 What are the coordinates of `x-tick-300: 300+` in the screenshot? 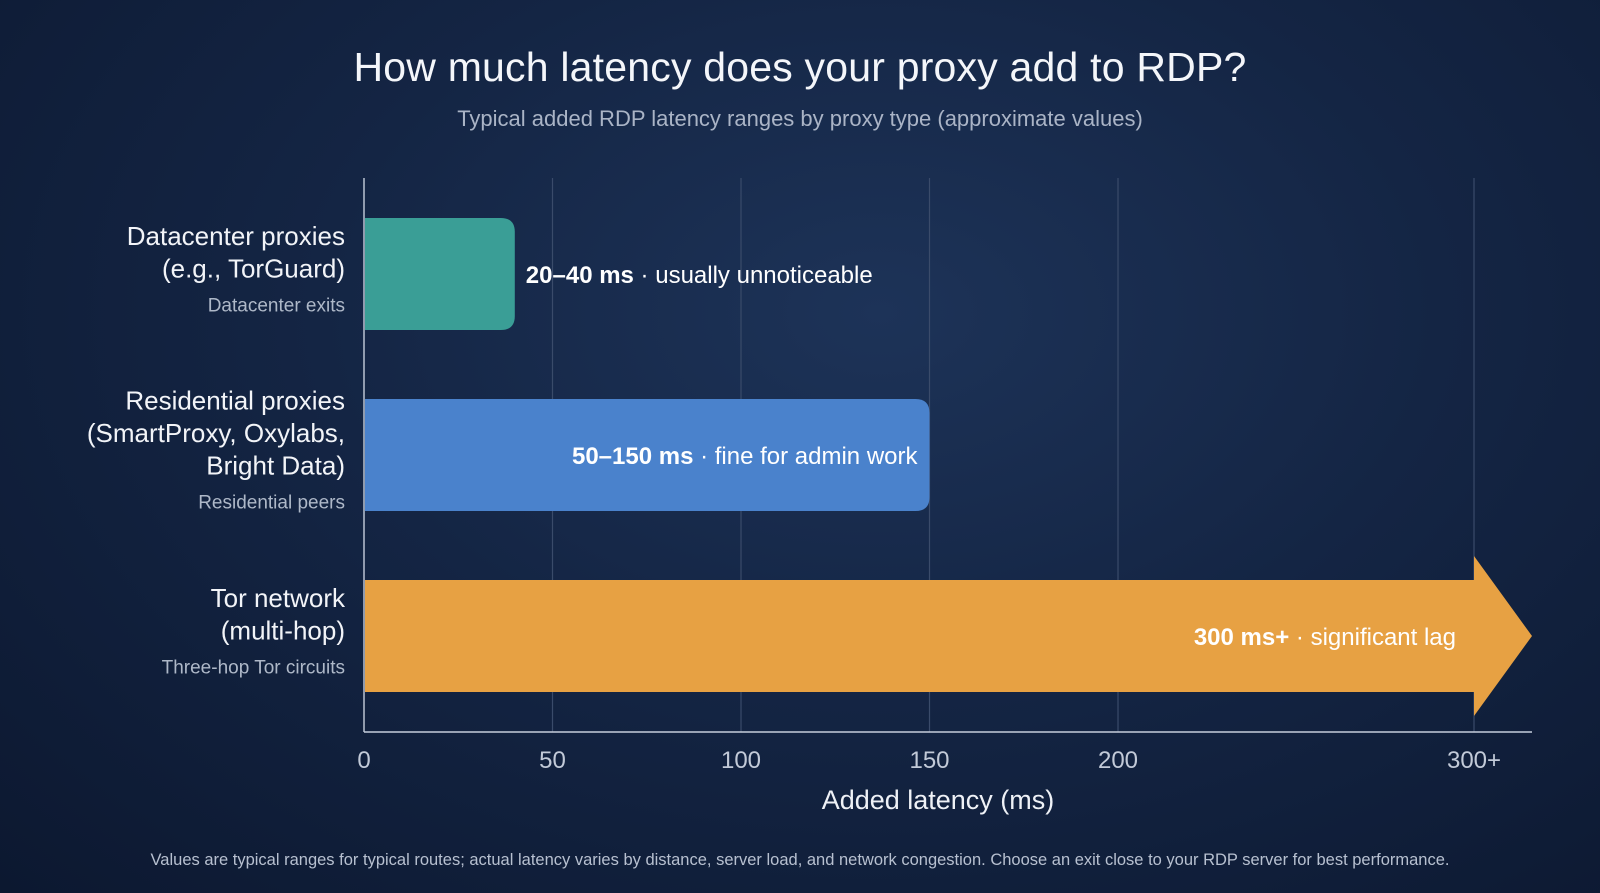 It's located at (1474, 760).